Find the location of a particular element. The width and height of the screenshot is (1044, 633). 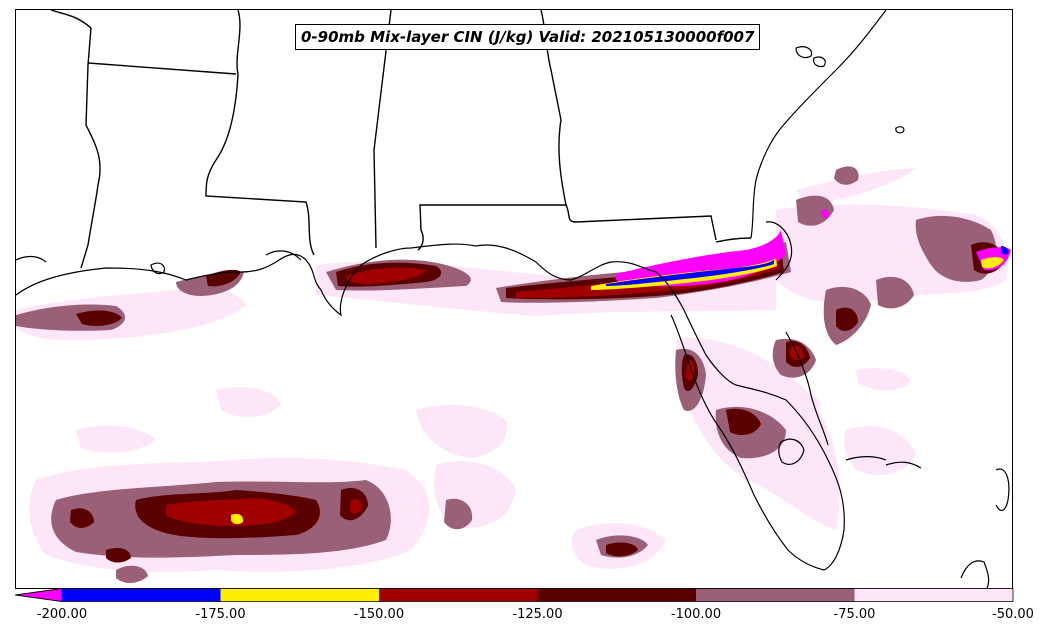

colorbar-tick-label: -175.00 is located at coordinates (220, 614).